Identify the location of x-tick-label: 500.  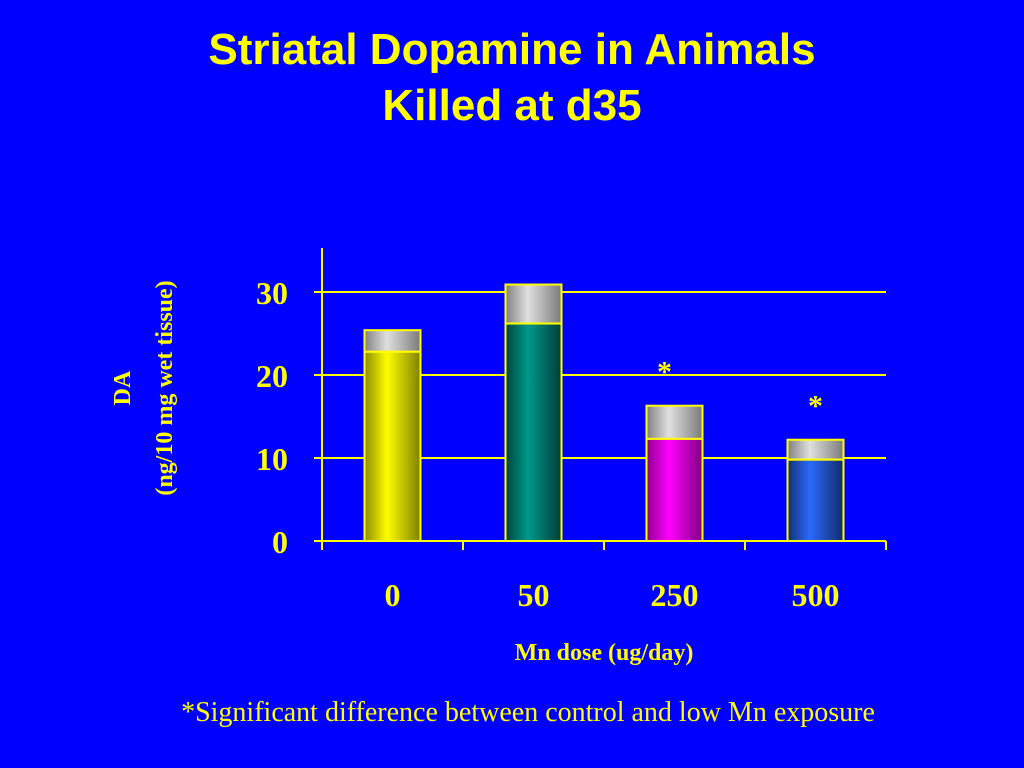
(816, 595).